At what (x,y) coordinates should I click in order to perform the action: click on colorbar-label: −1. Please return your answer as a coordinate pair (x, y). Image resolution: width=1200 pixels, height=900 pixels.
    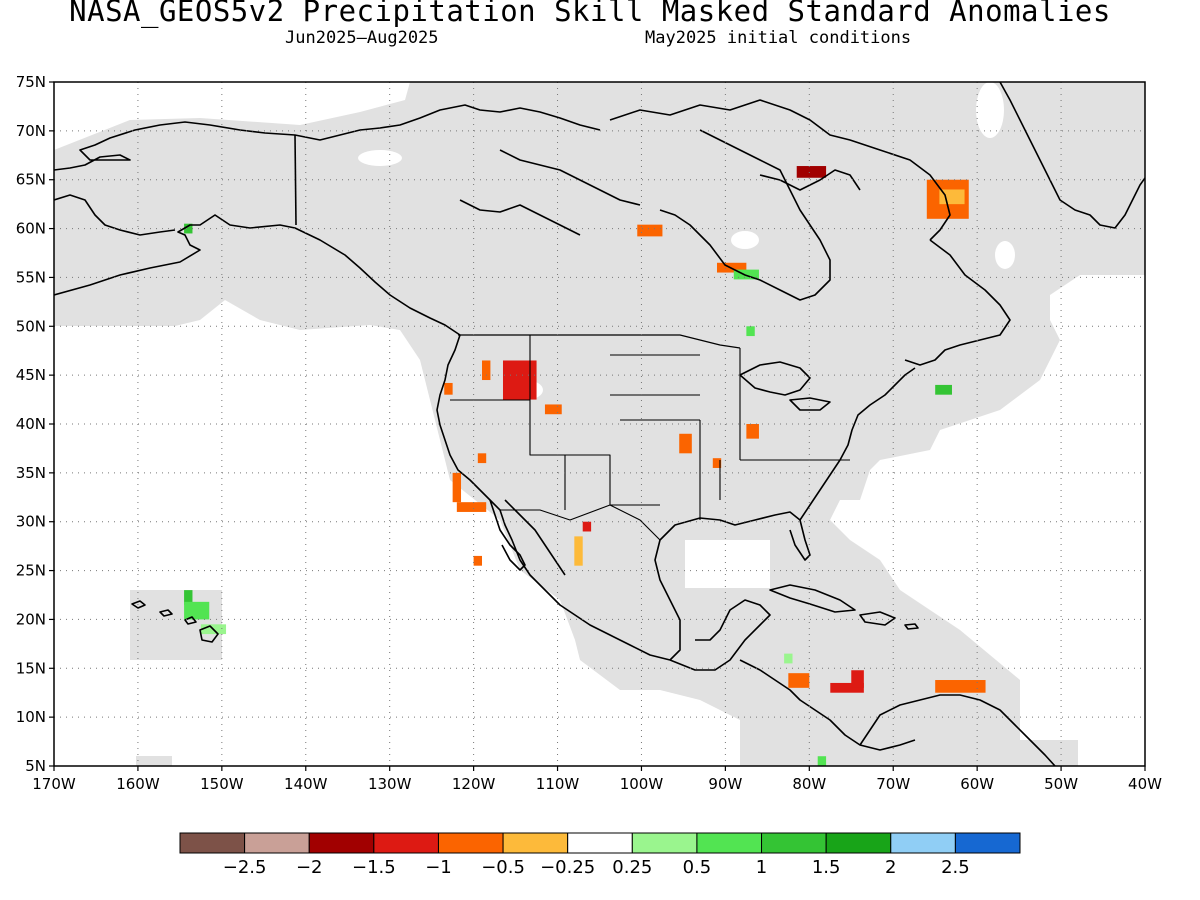
    Looking at the image, I should click on (438, 867).